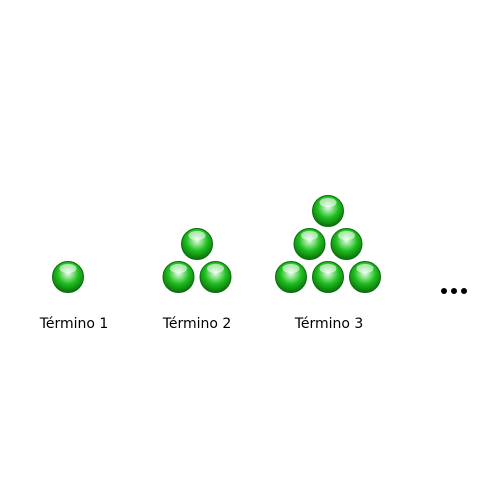  Describe the element at coordinates (74, 324) in the screenshot. I see `term-1-label: Término 1` at that location.